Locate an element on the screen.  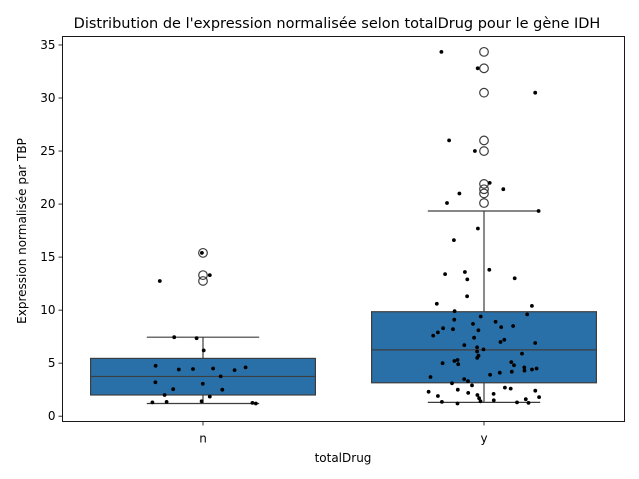
box-iqr is located at coordinates (484, 347).